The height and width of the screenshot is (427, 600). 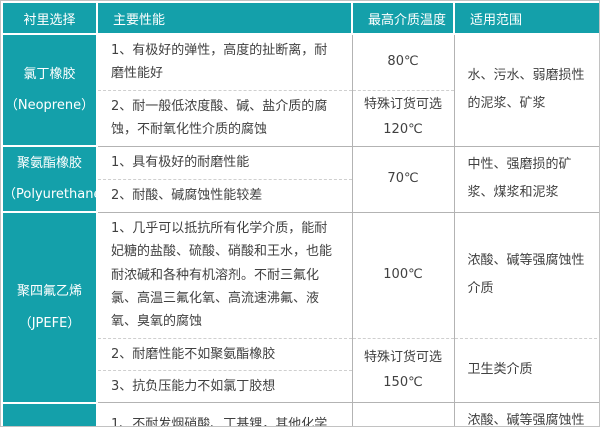 I want to click on table-header-row: 衬里选择 主要性能 最高介质温度 适用范围, so click(x=300, y=18).